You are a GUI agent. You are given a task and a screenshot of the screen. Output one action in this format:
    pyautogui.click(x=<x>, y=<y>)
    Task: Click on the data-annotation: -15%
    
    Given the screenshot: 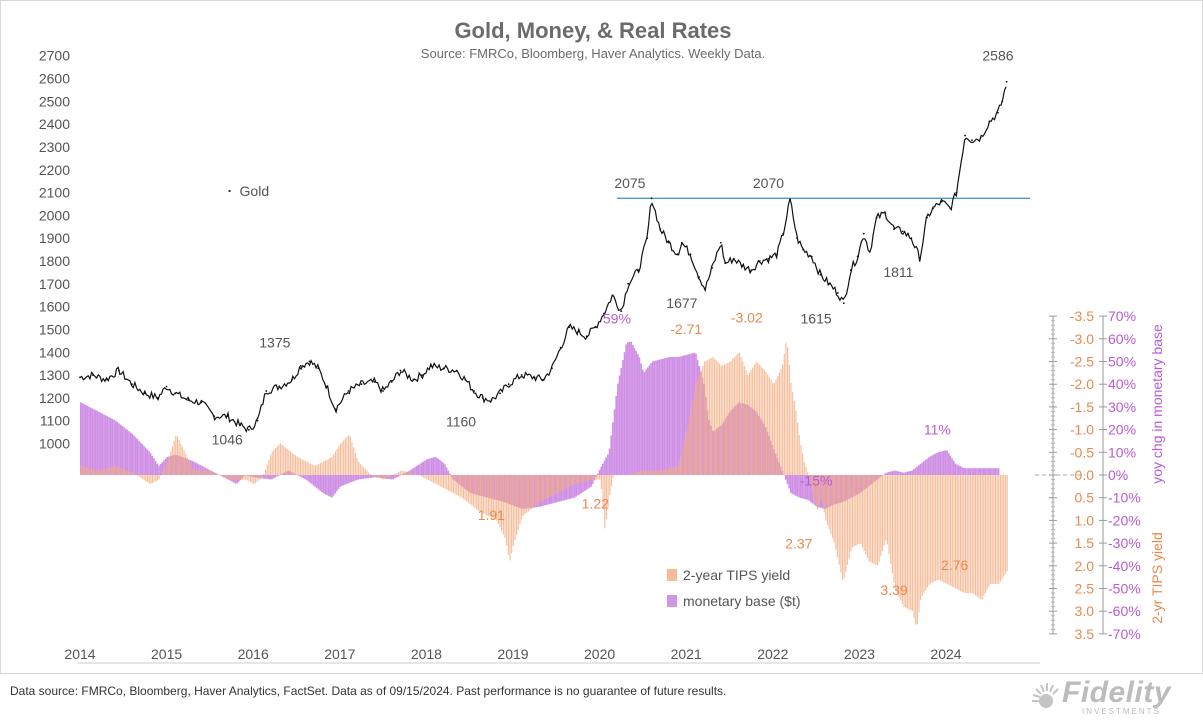 What is the action you would take?
    pyautogui.click(x=816, y=481)
    